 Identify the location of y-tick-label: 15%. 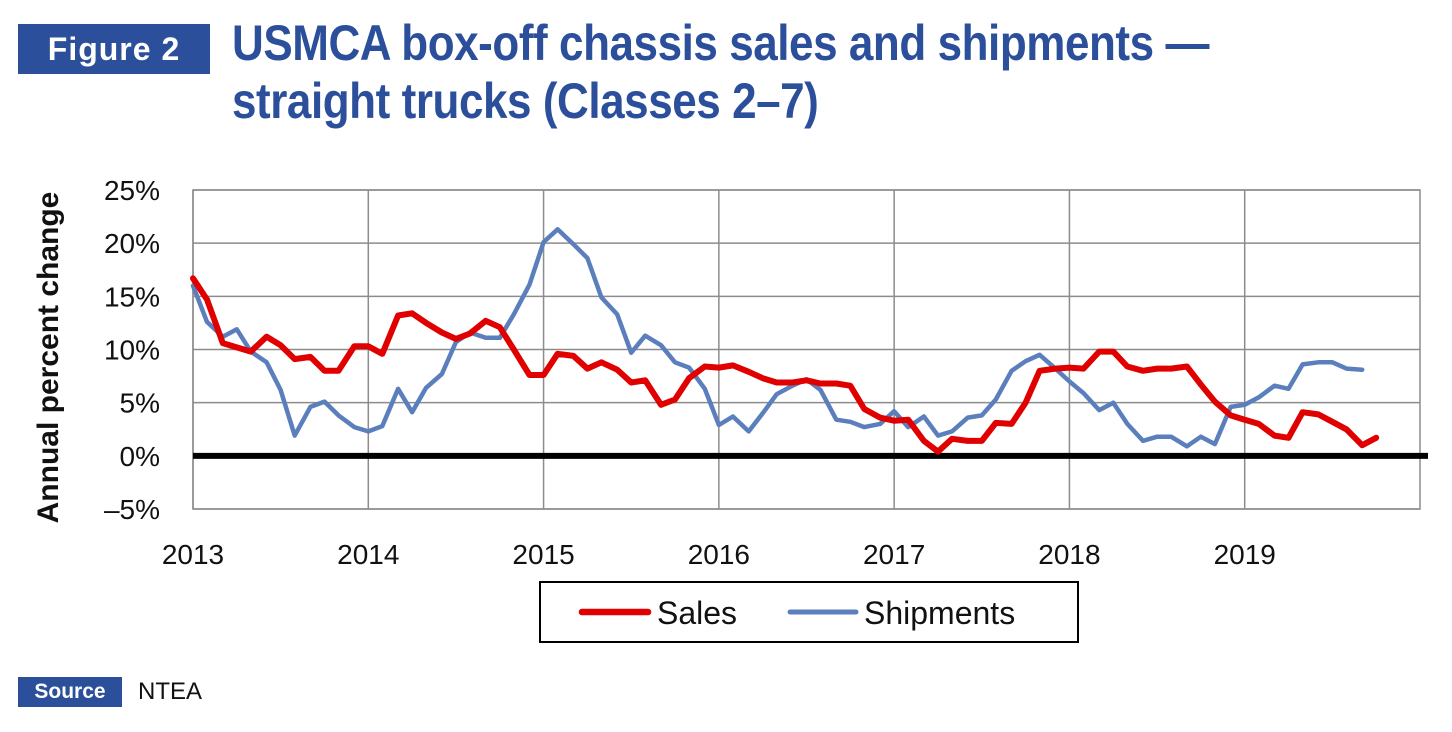
(132, 296).